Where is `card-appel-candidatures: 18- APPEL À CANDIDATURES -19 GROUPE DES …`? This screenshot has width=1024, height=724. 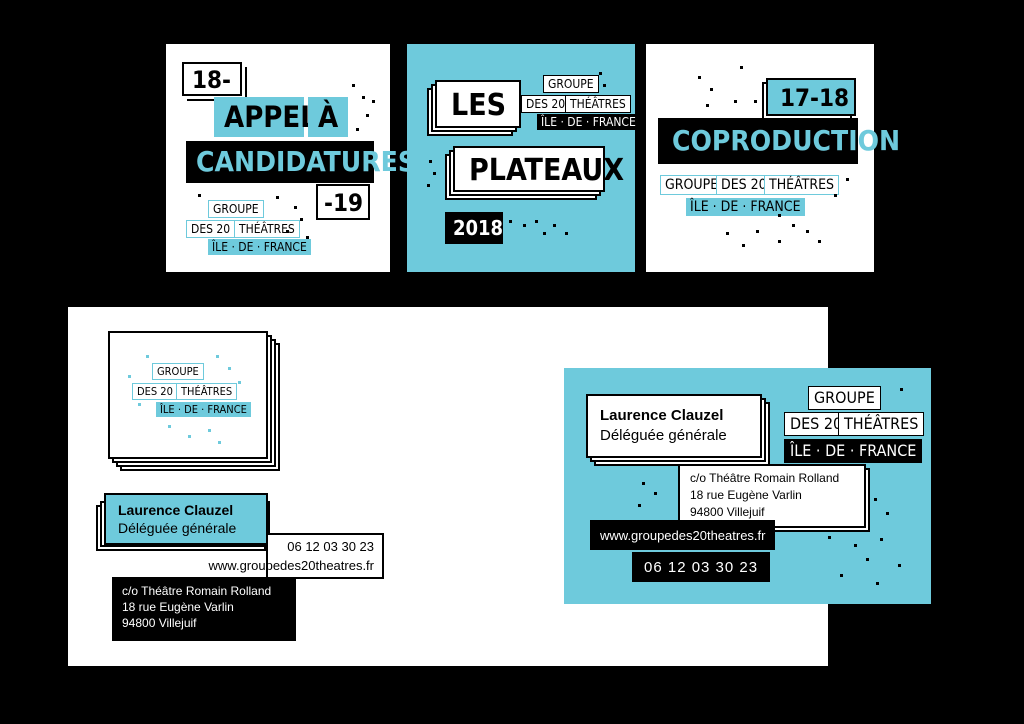
card-appel-candidatures: 18- APPEL À CANDIDATURES -19 GROUPE DES … is located at coordinates (291, 158).